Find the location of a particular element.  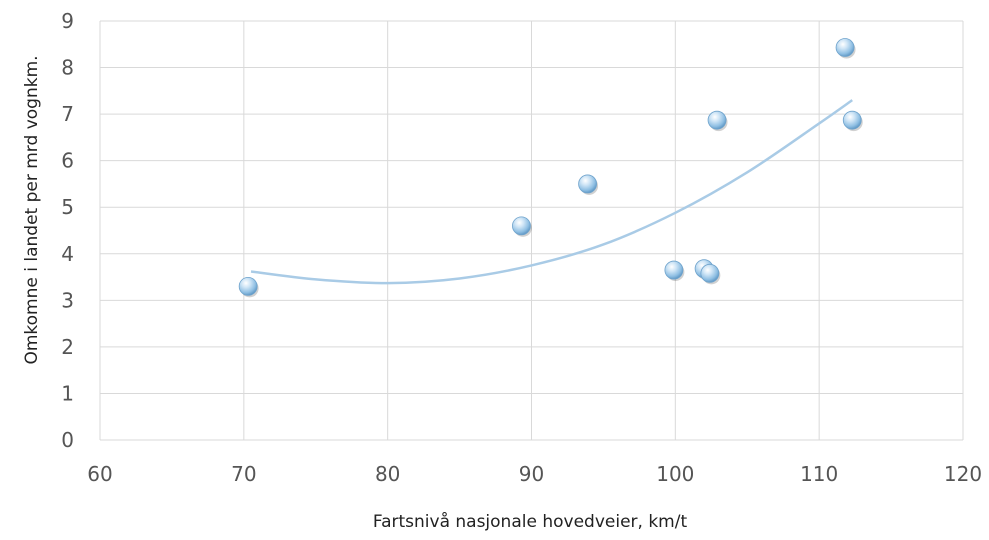

y-tick-label: 4 is located at coordinates (67, 254).